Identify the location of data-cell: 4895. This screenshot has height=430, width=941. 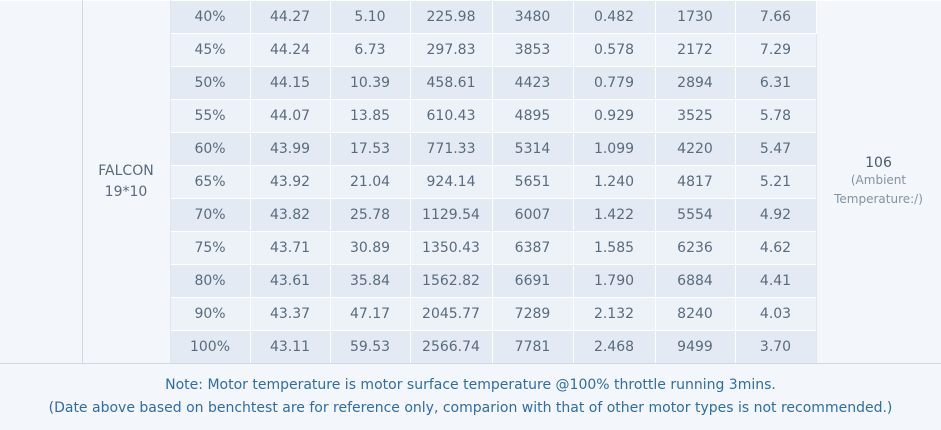
(532, 116).